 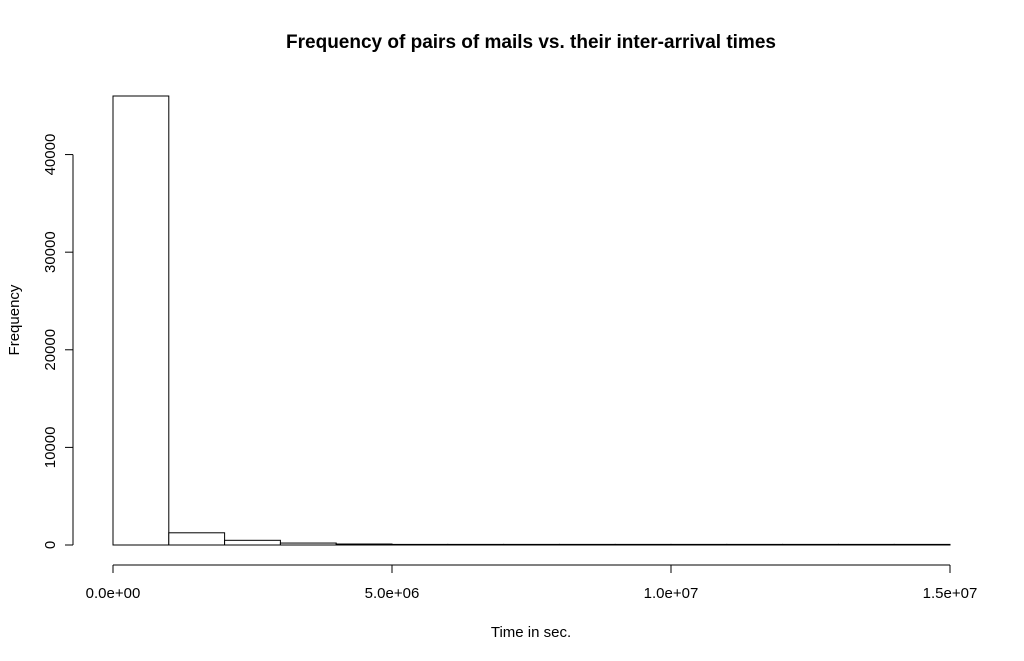 What do you see at coordinates (671, 593) in the screenshot?
I see `x-tick-label-2: 1.0e+07` at bounding box center [671, 593].